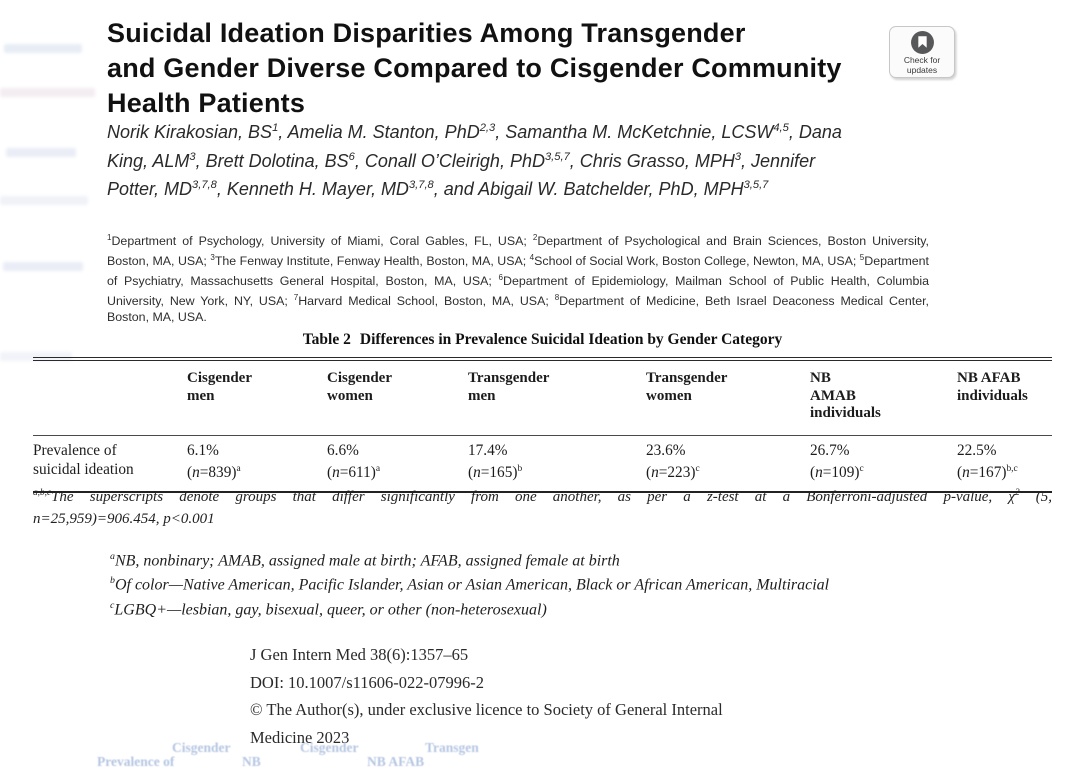 This screenshot has height=768, width=1085. I want to click on column-header-line: women, so click(350, 395).